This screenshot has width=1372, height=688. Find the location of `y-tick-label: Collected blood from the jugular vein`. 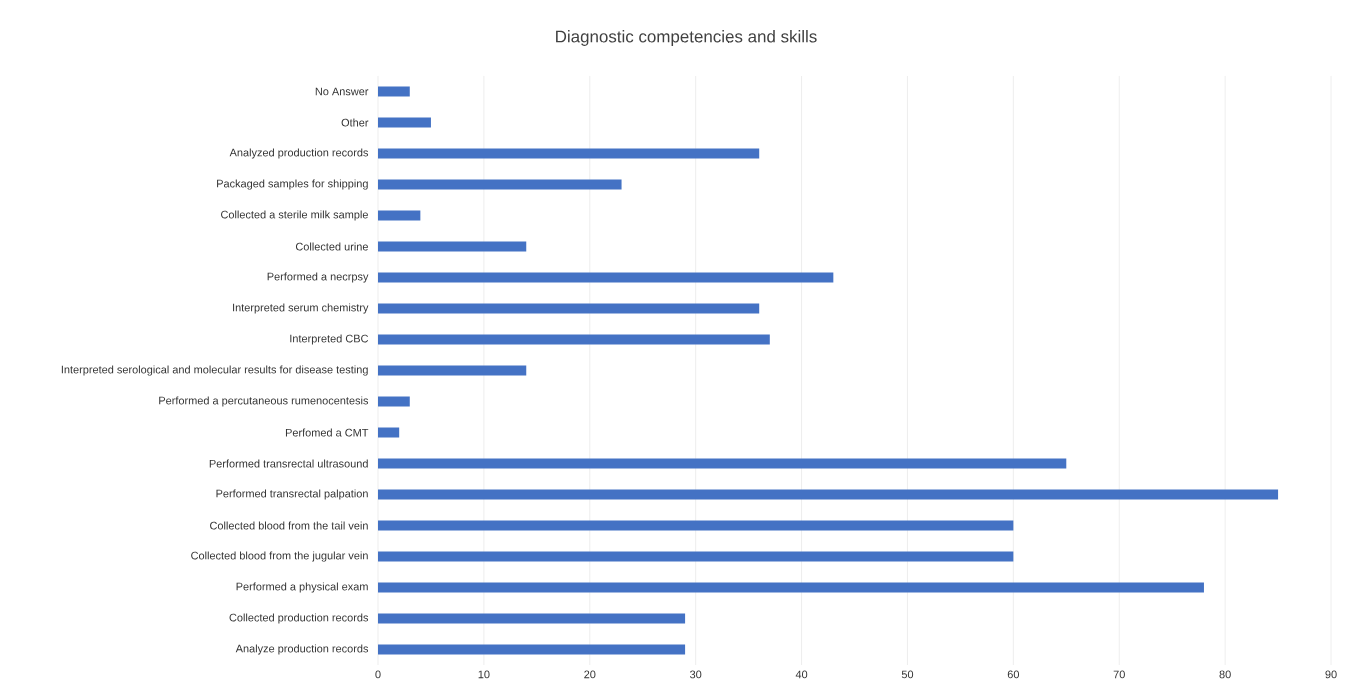

y-tick-label: Collected blood from the jugular vein is located at coordinates (279, 556).